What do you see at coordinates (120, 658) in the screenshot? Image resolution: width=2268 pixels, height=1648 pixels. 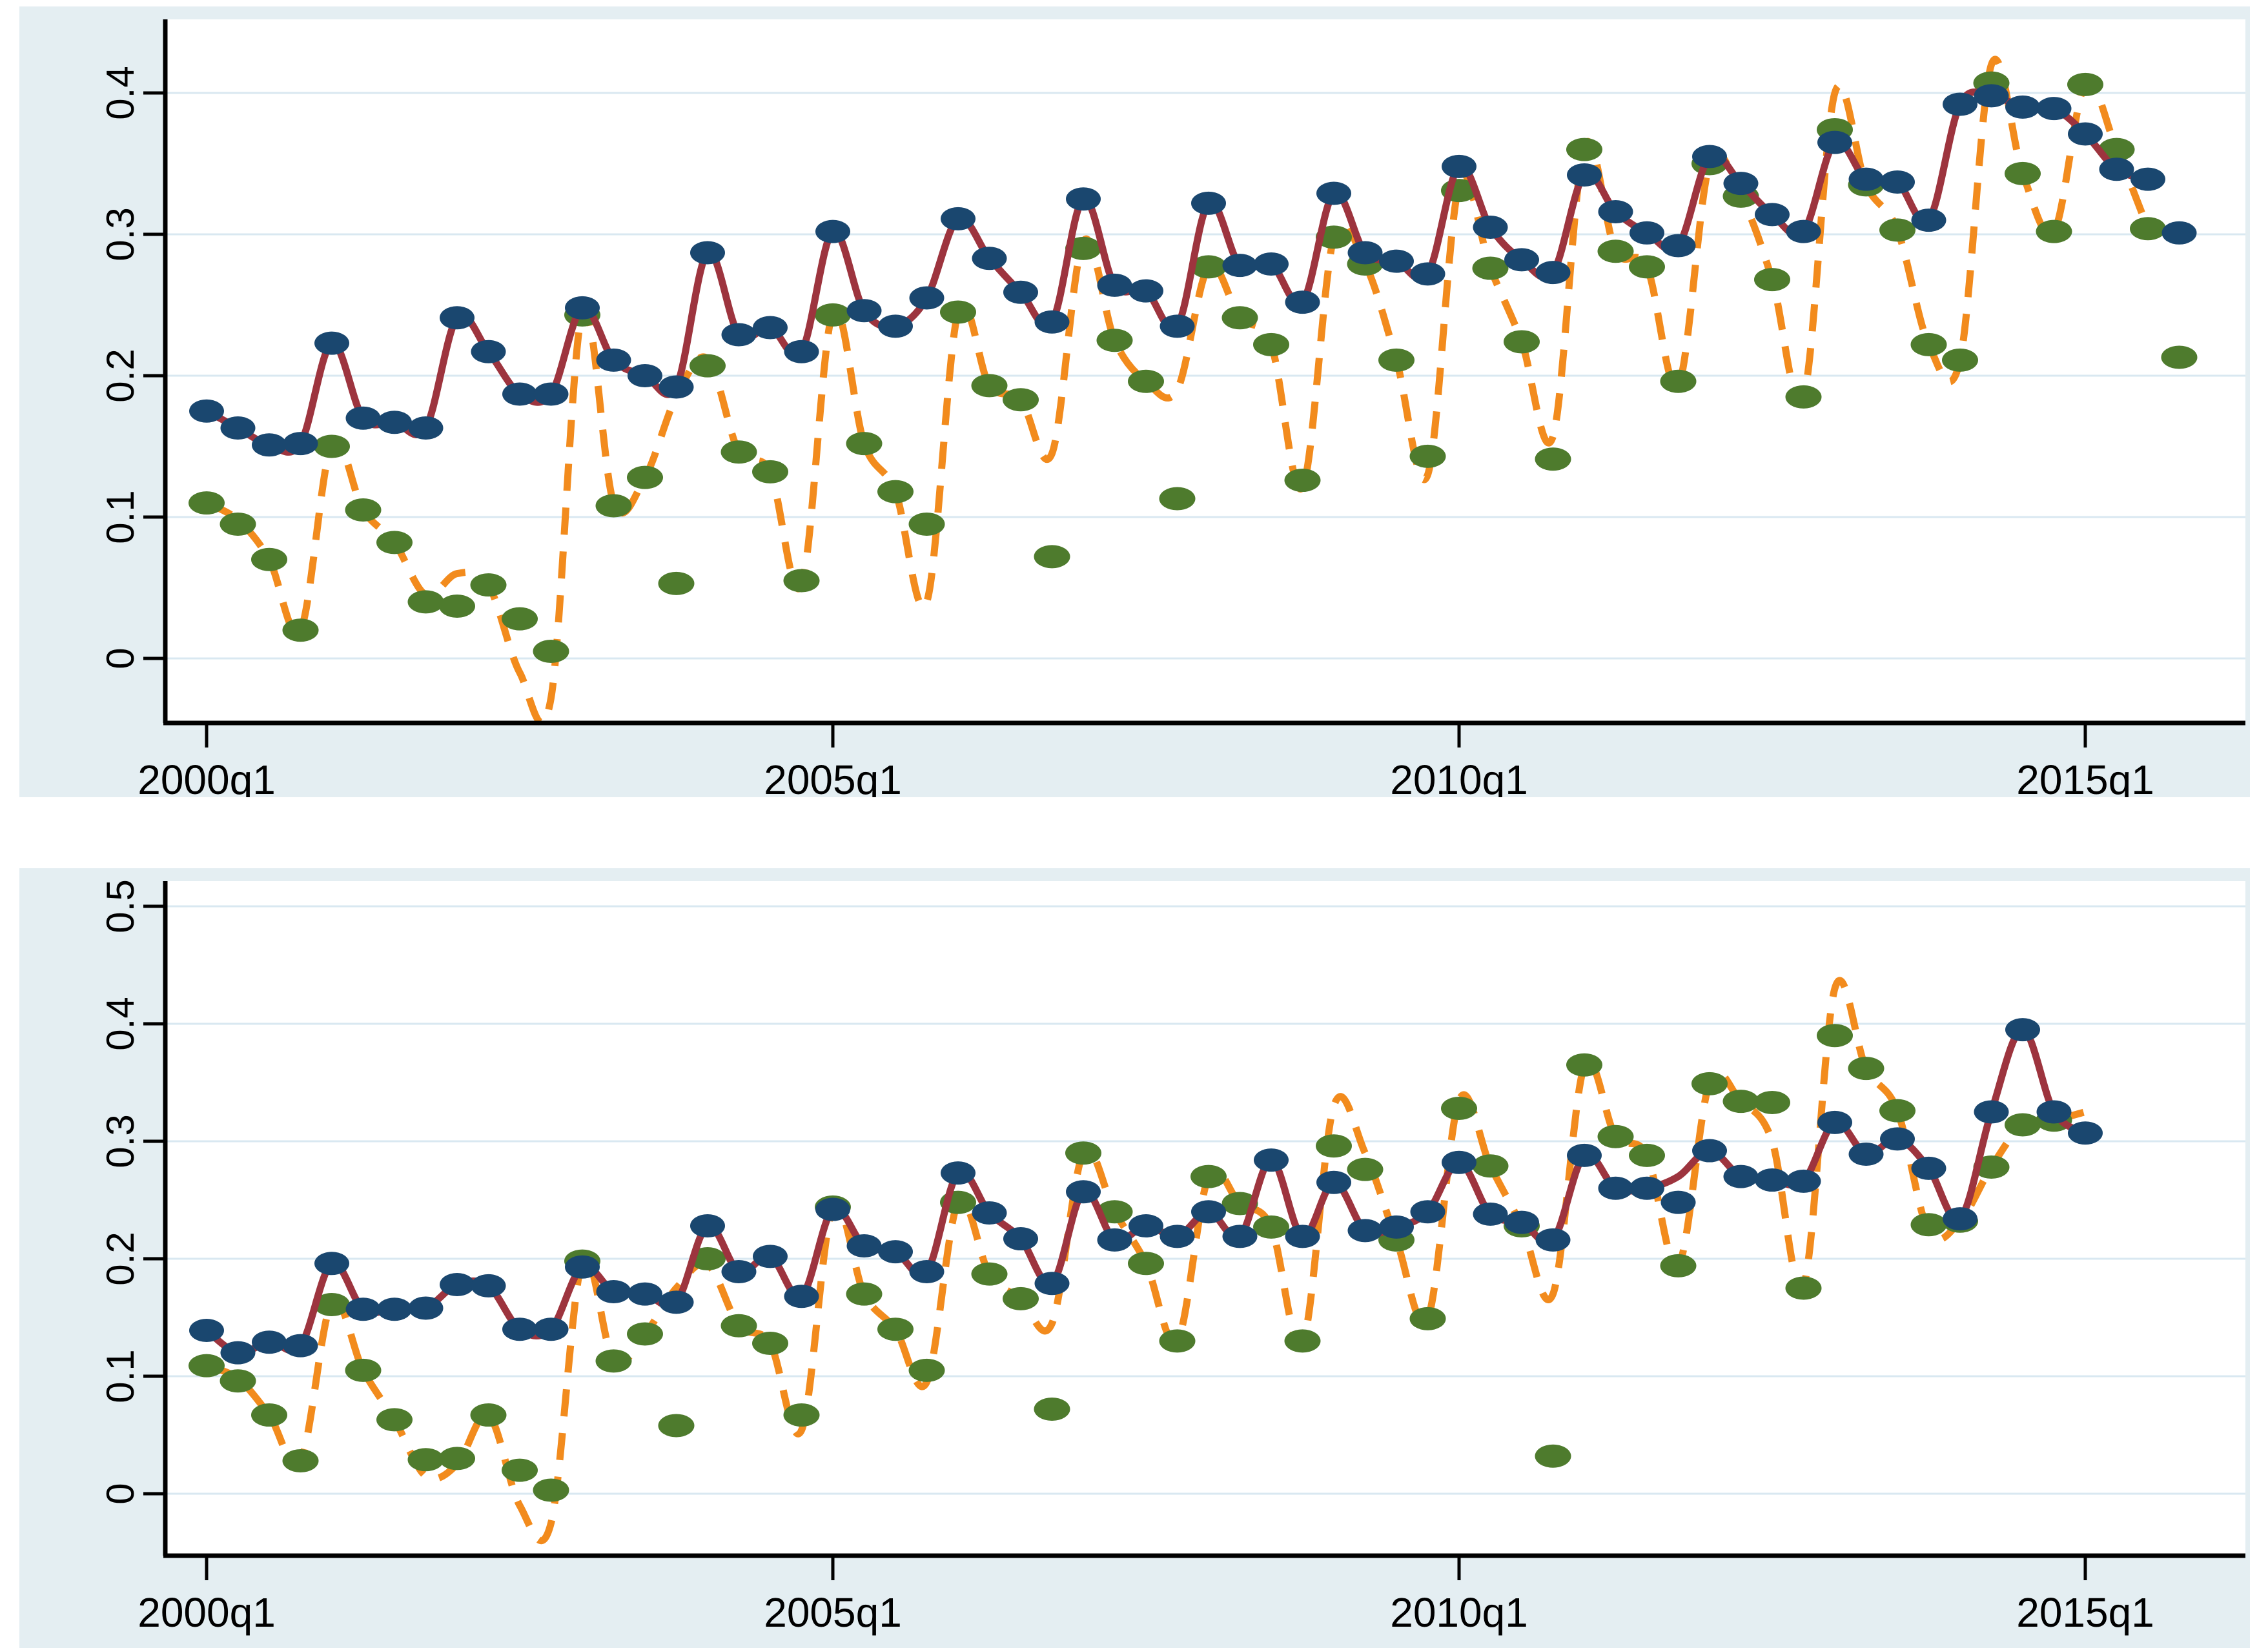 I see `y-tick-label: 0` at bounding box center [120, 658].